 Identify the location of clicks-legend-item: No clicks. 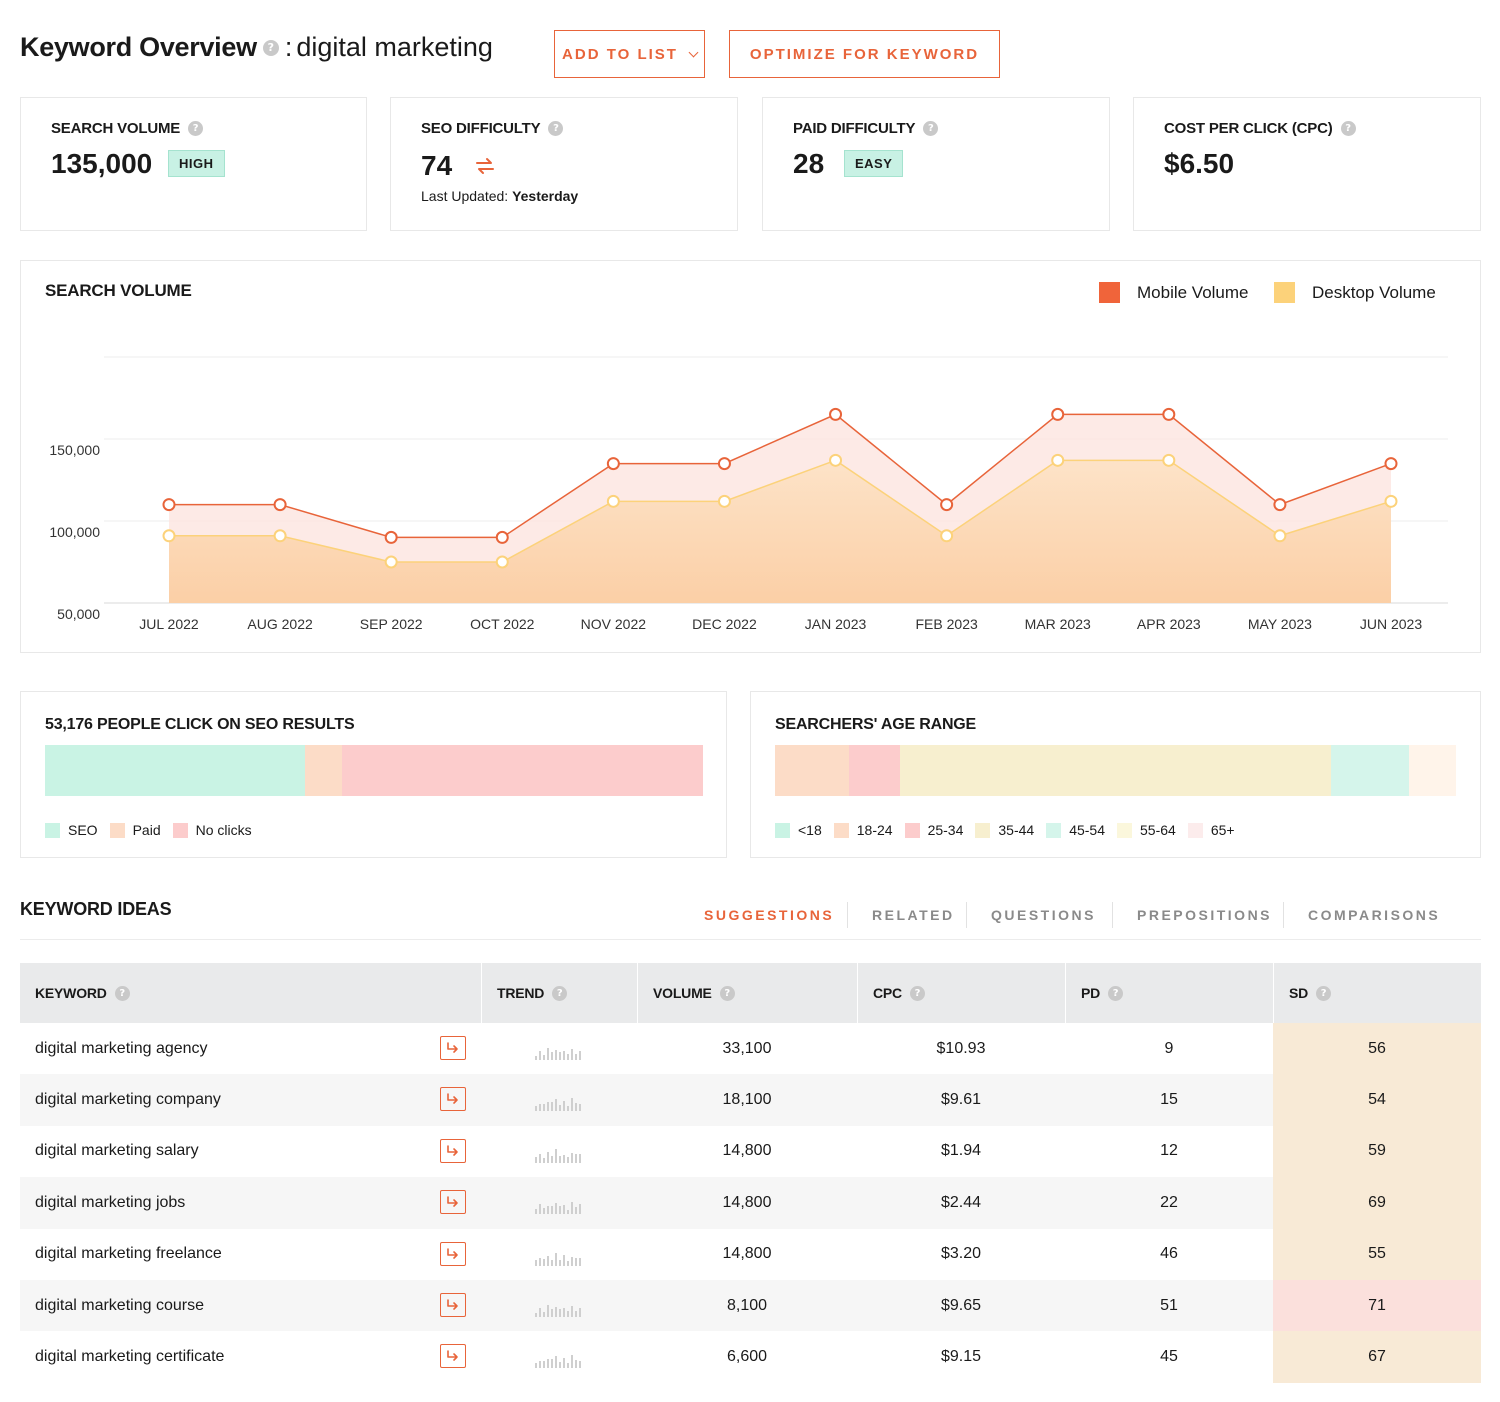
(212, 830).